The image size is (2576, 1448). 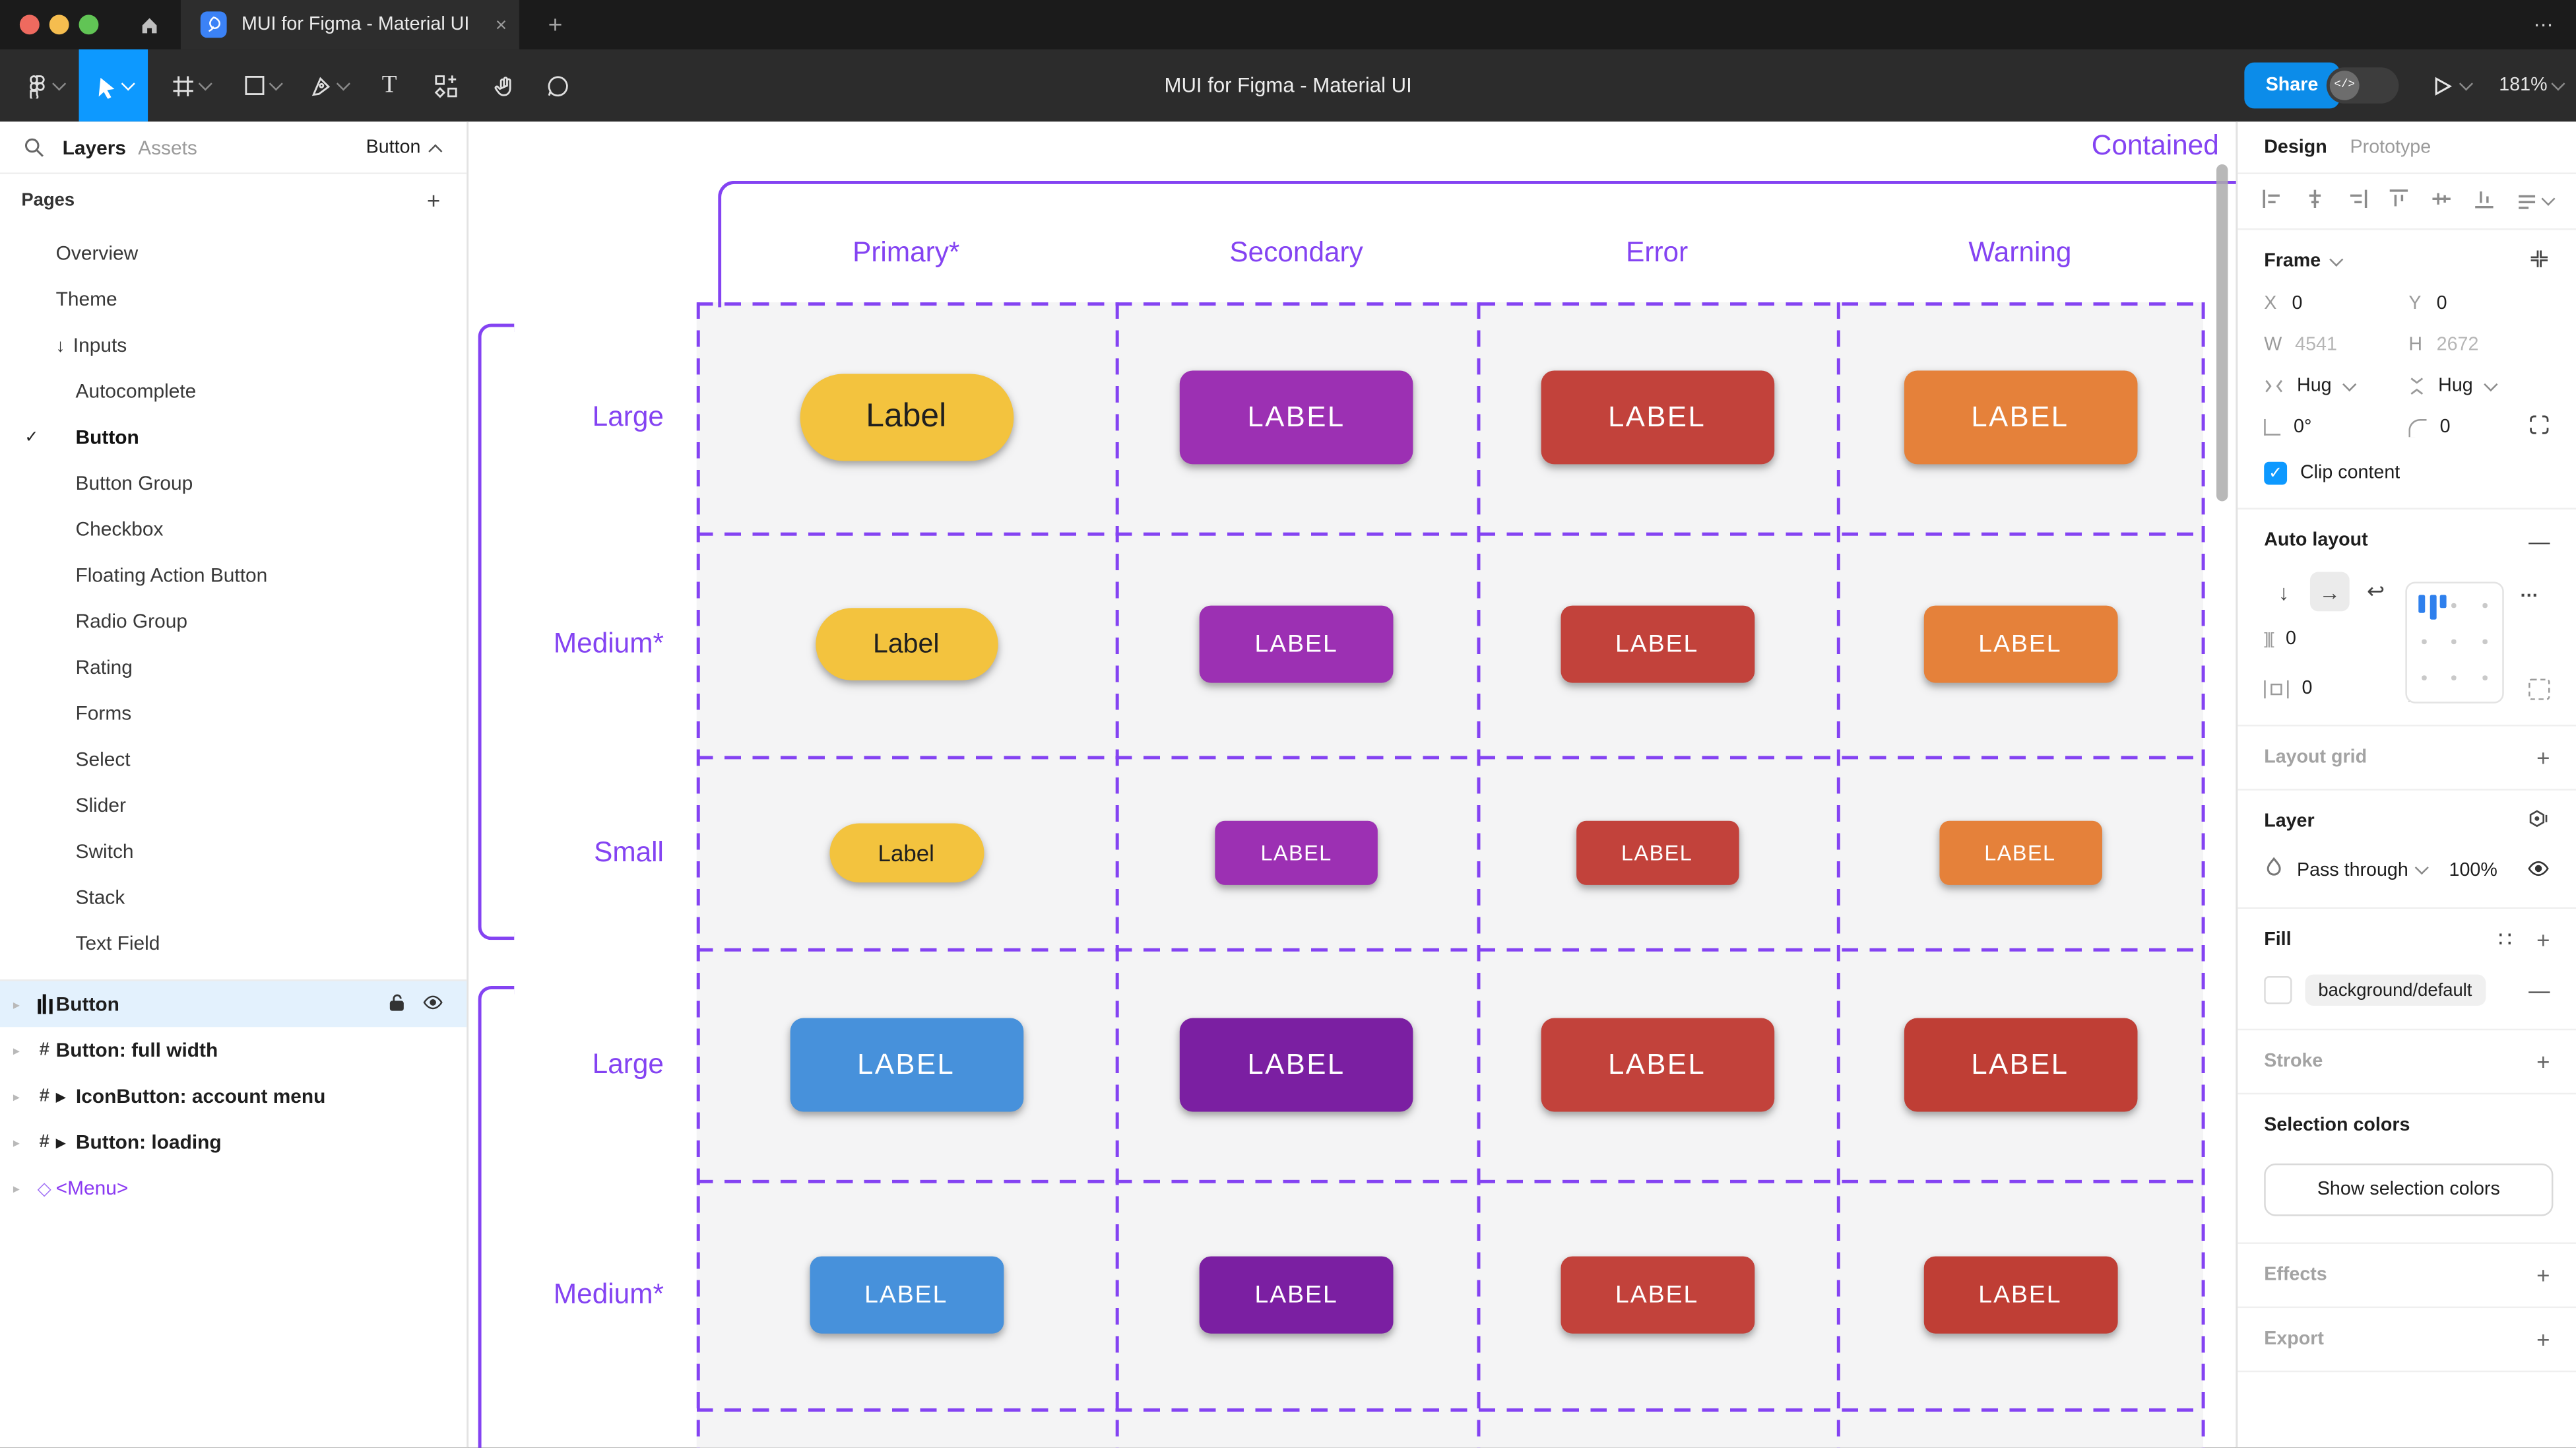 What do you see at coordinates (2295, 147) in the screenshot?
I see `tab-design: Design` at bounding box center [2295, 147].